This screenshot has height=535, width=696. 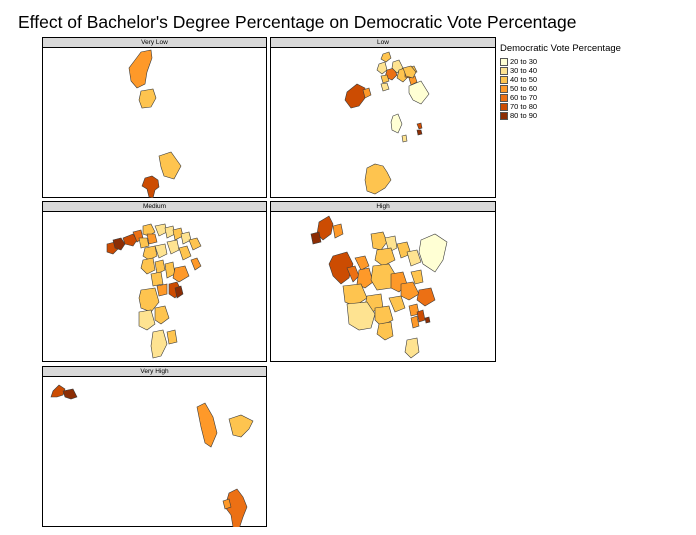 I want to click on legend-entry: 30 to 40, so click(x=560, y=70).